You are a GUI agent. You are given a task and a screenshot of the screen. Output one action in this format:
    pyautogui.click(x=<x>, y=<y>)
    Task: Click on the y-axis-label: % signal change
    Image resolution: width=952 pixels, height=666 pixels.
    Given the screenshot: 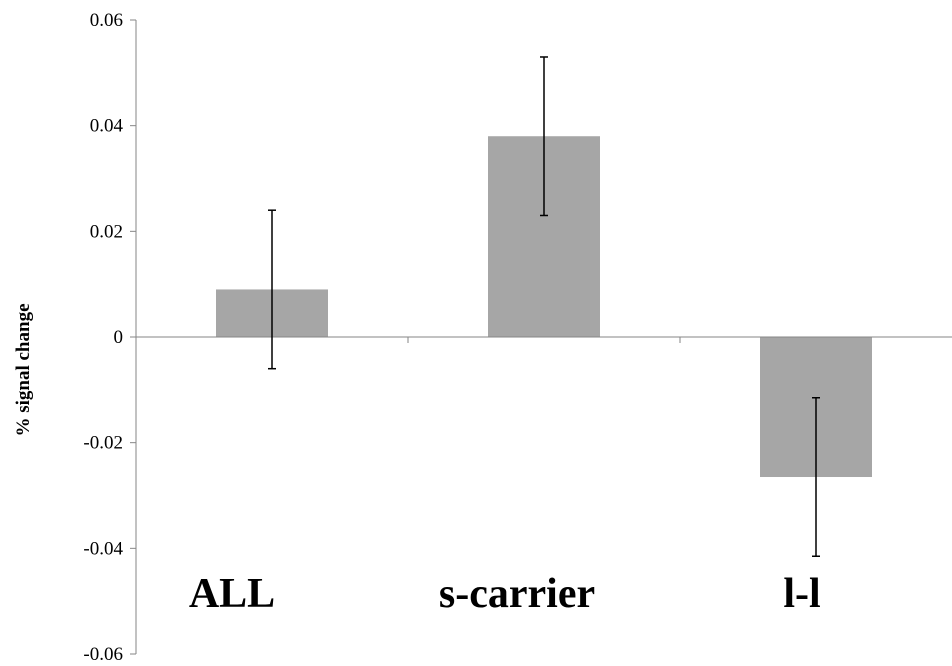 What is the action you would take?
    pyautogui.click(x=23, y=369)
    